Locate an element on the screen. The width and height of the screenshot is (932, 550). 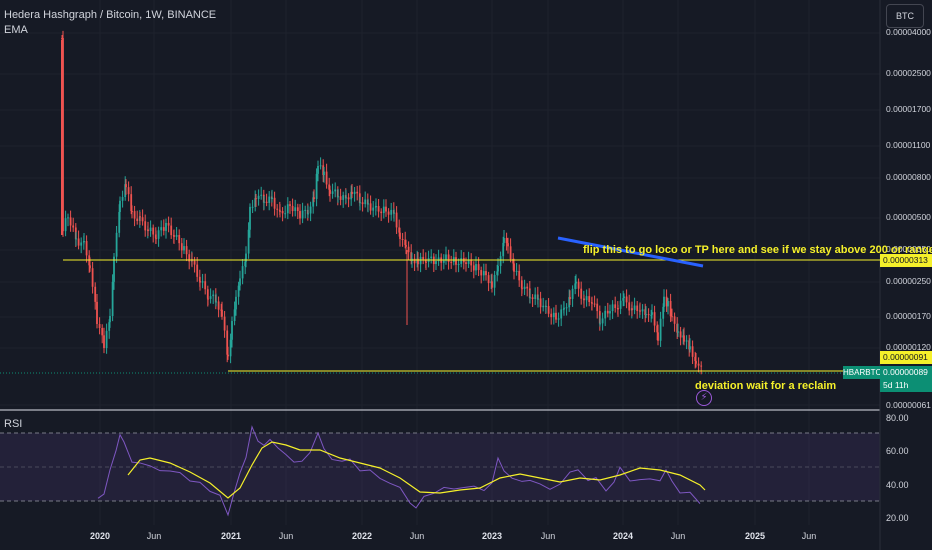
price-axis-label: 0.00001100 is located at coordinates (908, 145).